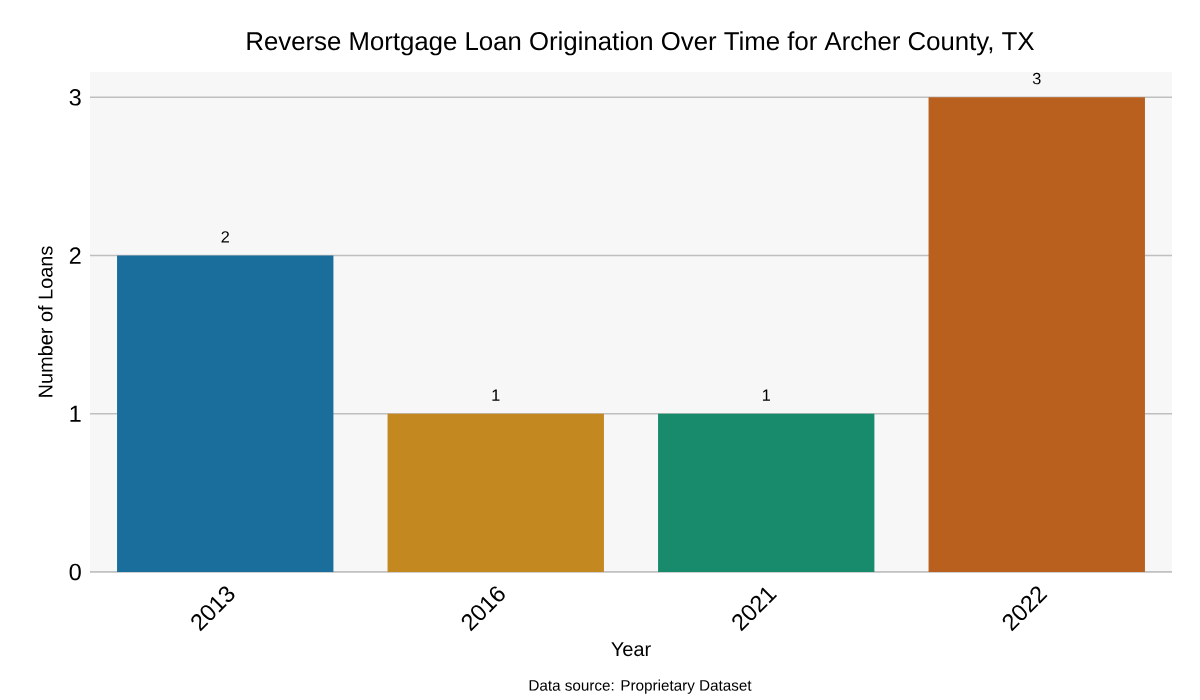 Image resolution: width=1200 pixels, height=700 pixels. Describe the element at coordinates (75, 572) in the screenshot. I see `y-tick-label: 0` at that location.